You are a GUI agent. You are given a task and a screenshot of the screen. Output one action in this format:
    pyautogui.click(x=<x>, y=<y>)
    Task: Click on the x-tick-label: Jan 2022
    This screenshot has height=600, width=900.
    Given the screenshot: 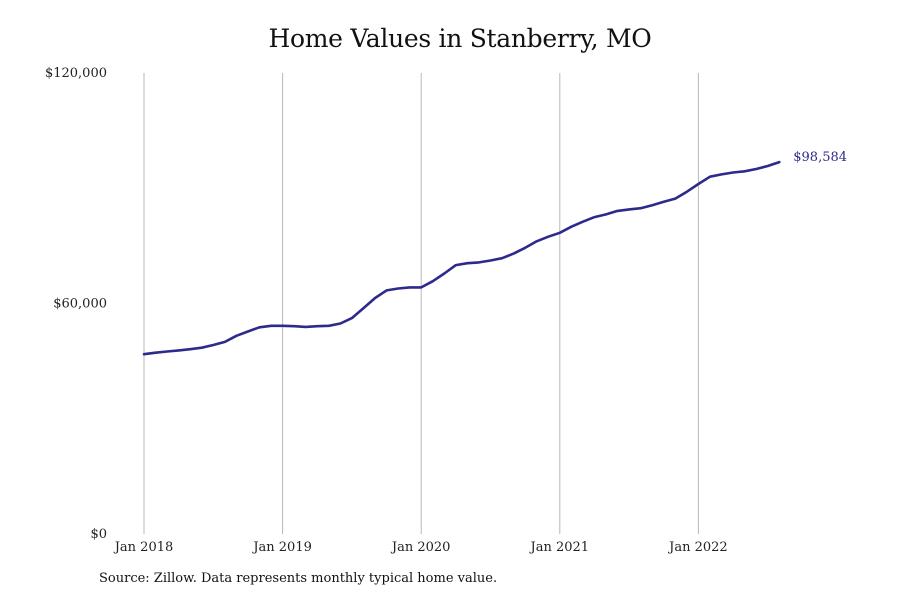 What is the action you would take?
    pyautogui.click(x=697, y=547)
    